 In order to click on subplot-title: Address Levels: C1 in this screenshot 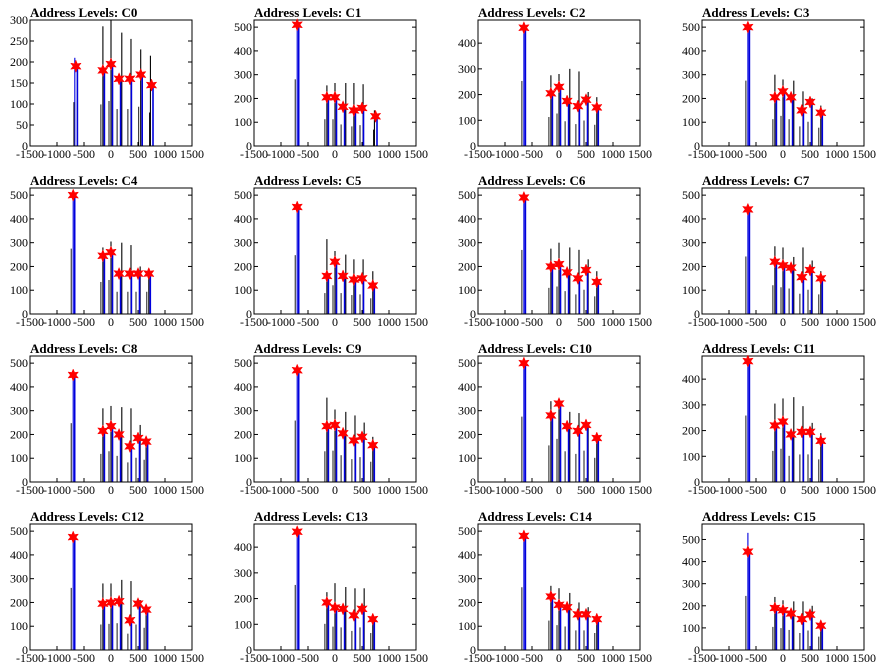, I will do `click(307, 12)`.